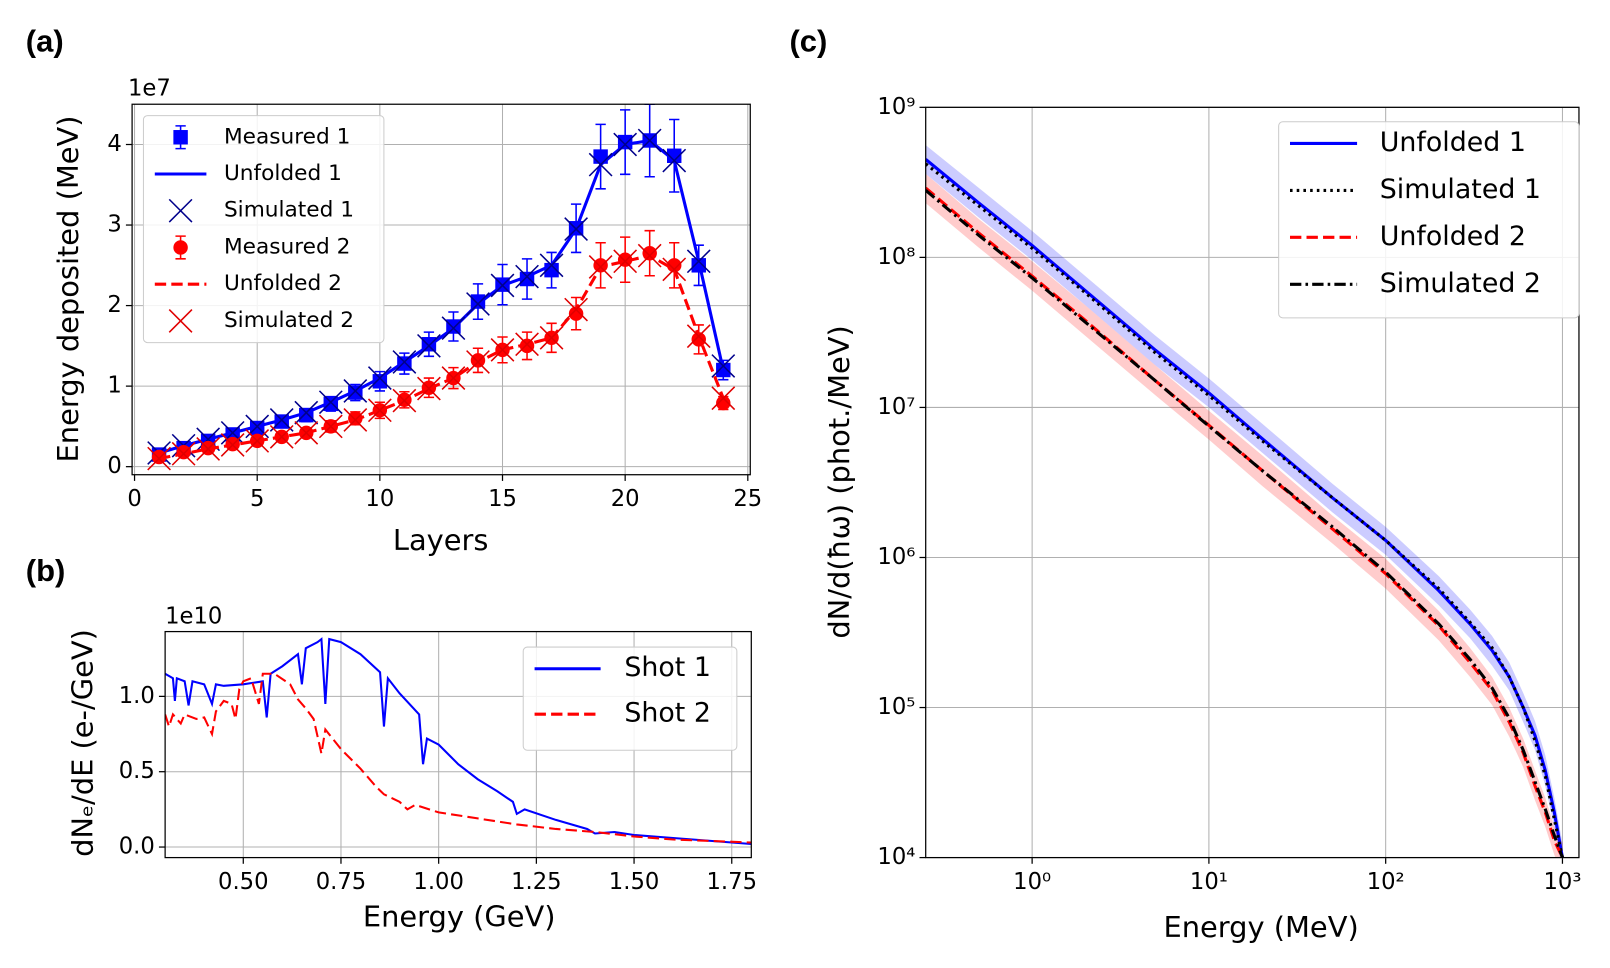 This screenshot has width=1610, height=968. I want to click on x-tick-label: 25, so click(747, 499).